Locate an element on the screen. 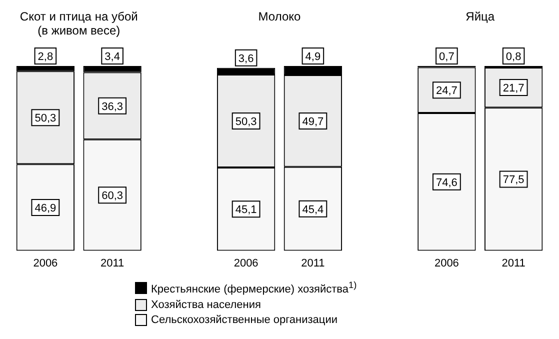 The width and height of the screenshot is (559, 339). legend-label: Крестьянские (фермерские) хозяйства$^{1)}$ is located at coordinates (254, 288).